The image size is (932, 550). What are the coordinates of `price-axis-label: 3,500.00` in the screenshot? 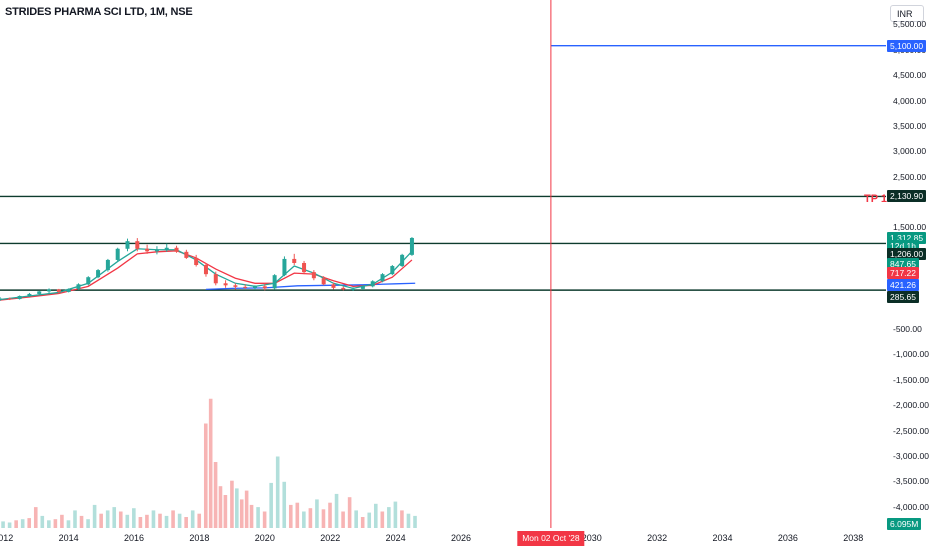 It's located at (910, 125).